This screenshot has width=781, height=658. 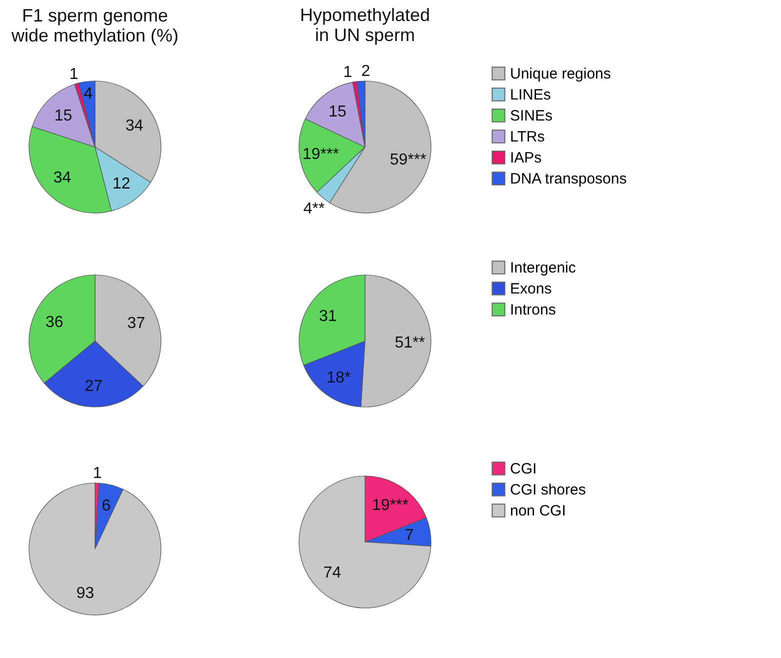 What do you see at coordinates (365, 71) in the screenshot?
I see `data-label: 2` at bounding box center [365, 71].